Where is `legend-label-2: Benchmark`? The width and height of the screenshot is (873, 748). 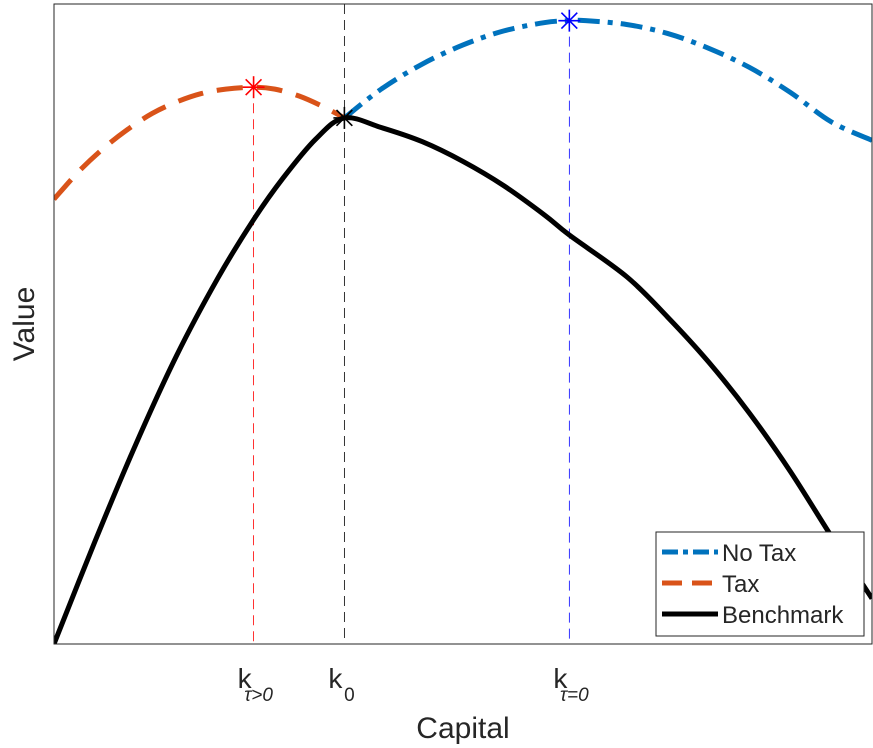 legend-label-2: Benchmark is located at coordinates (783, 615).